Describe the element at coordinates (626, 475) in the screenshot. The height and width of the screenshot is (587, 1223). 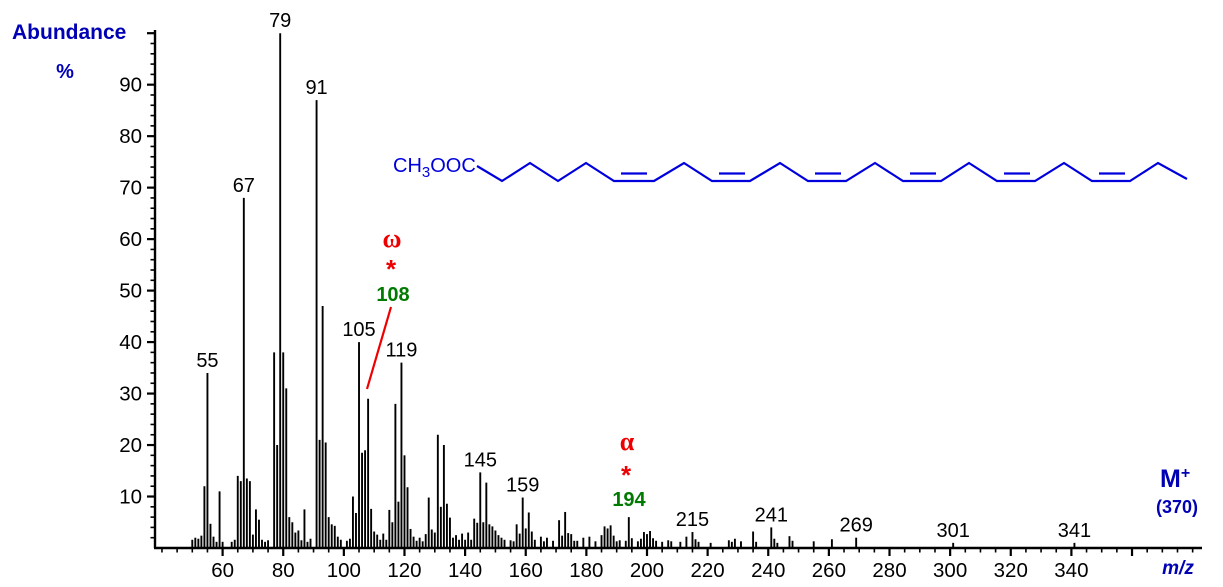
I see `alpha-star: *` at that location.